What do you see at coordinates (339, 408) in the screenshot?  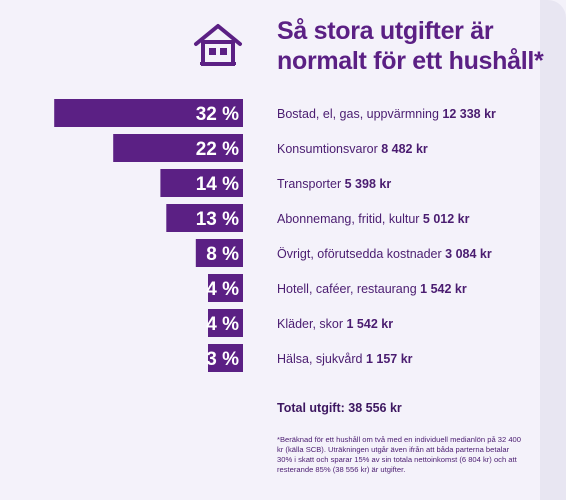 I see `total-expense: Total utgift: 38 556 kr` at bounding box center [339, 408].